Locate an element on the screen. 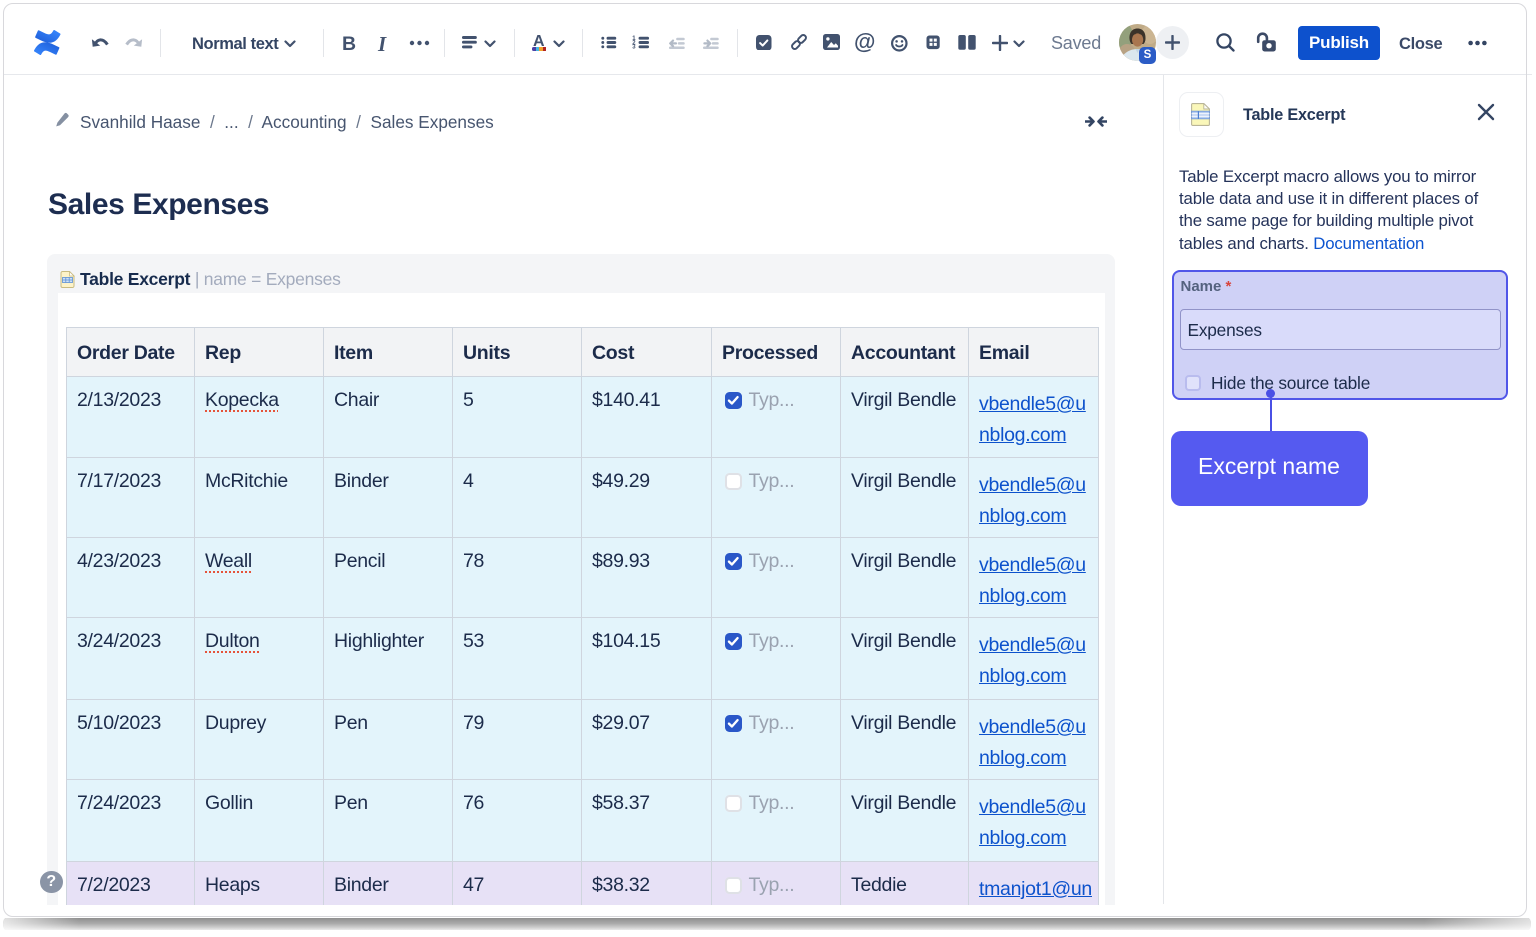  svg-text: 3 is located at coordinates (634, 48).